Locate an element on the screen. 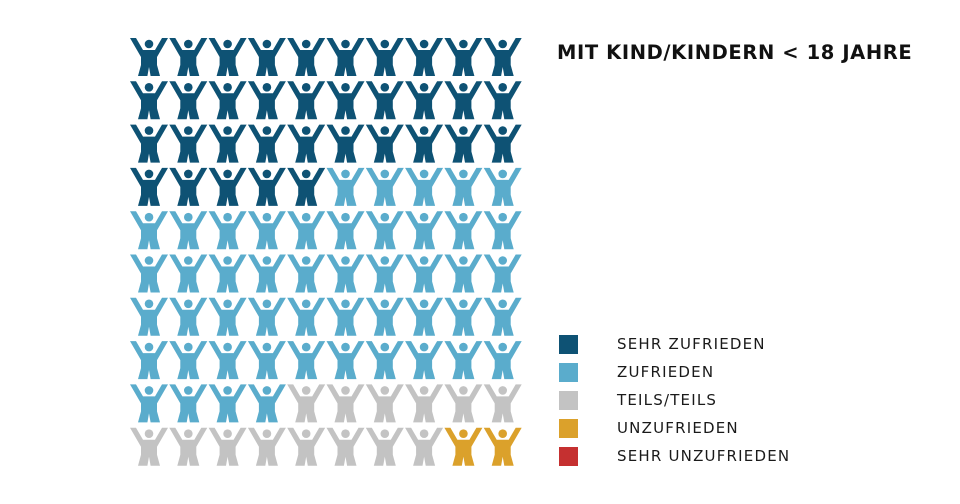  legend-swatch-zufrieden is located at coordinates (568, 372).